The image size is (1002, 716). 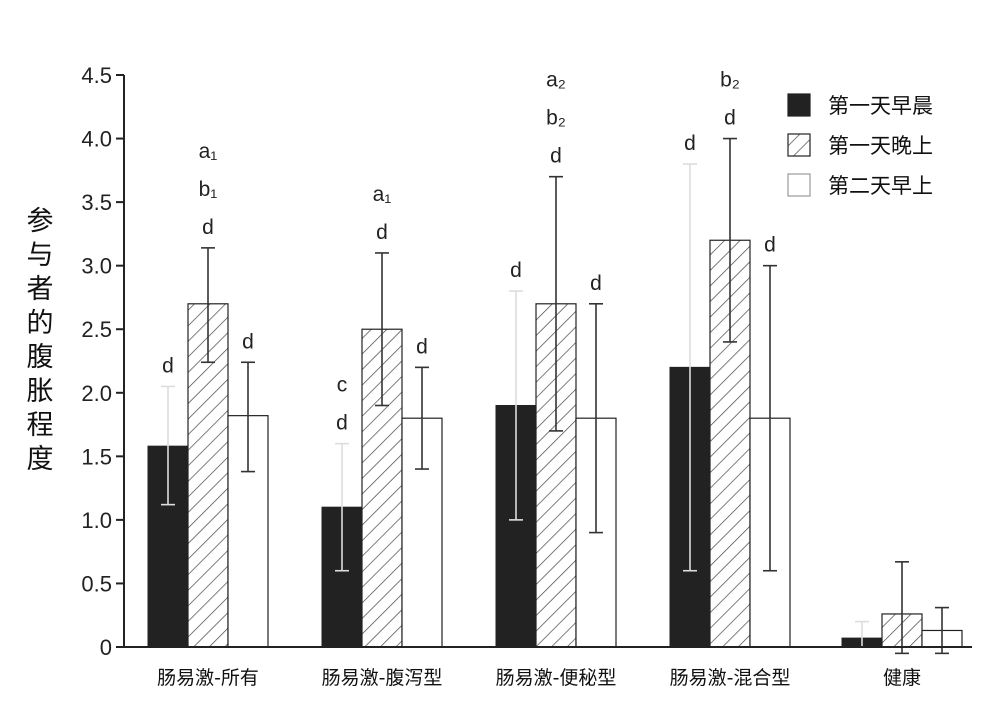 I want to click on x-category-label: 健康, so click(x=902, y=678).